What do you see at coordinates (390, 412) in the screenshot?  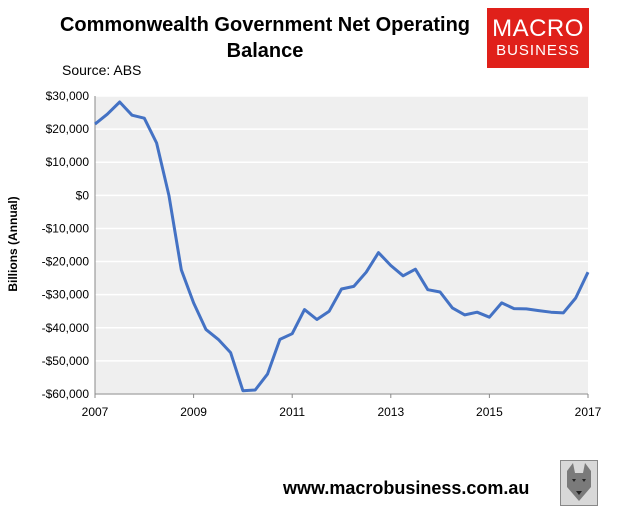 I see `x-tick-label: 2013` at bounding box center [390, 412].